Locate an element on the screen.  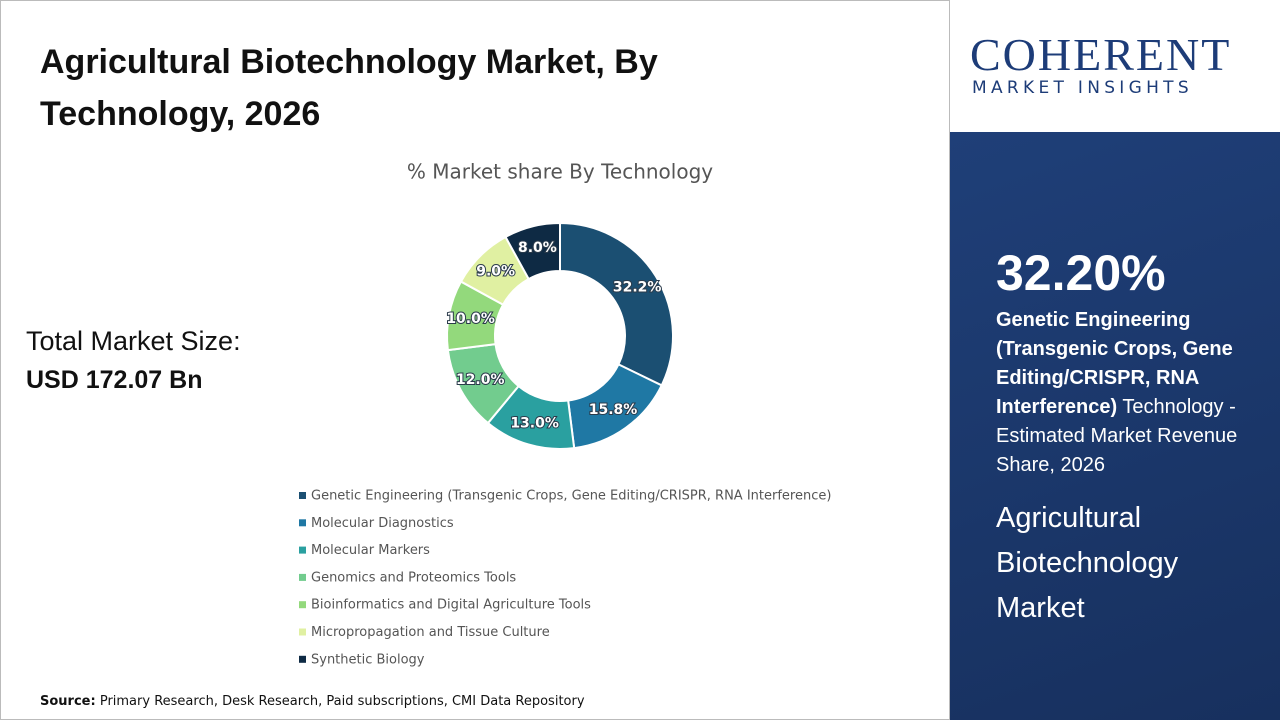
value-label: 8.0% is located at coordinates (537, 248).